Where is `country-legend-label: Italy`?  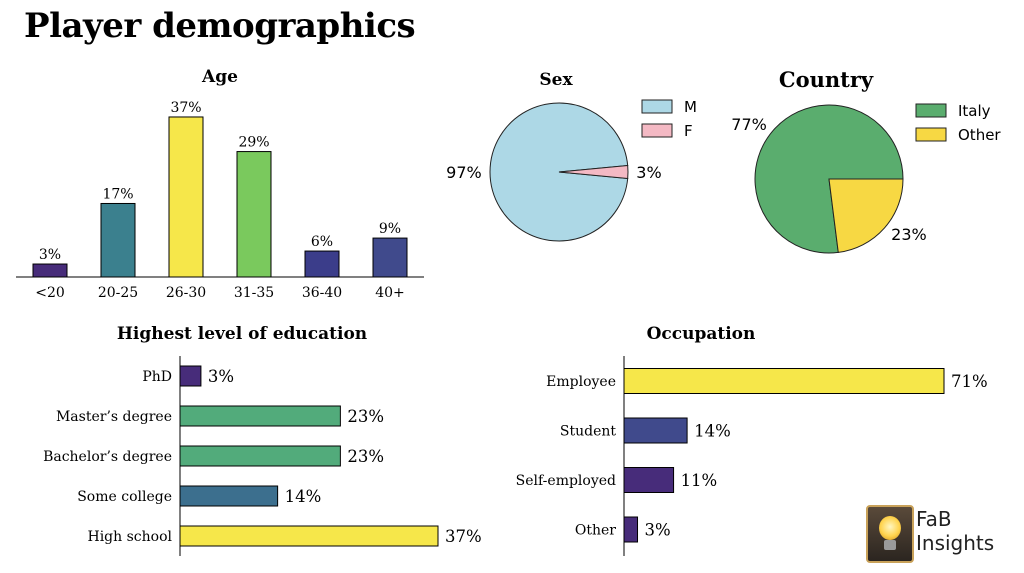 country-legend-label: Italy is located at coordinates (974, 111).